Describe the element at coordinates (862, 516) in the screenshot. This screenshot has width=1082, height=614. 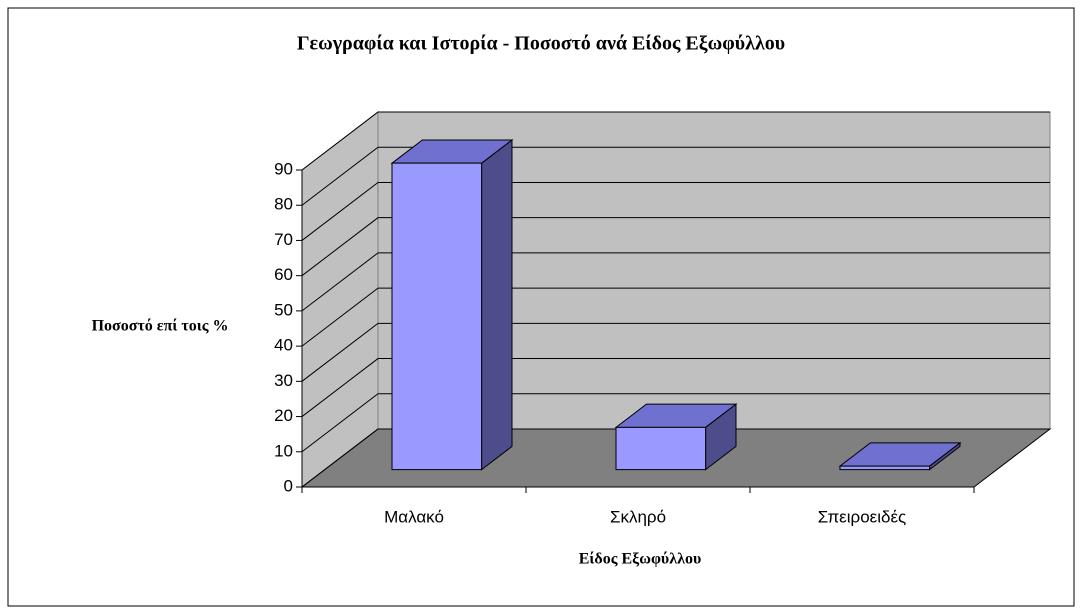
I see `x-tick-label: Σπειροειδές` at that location.